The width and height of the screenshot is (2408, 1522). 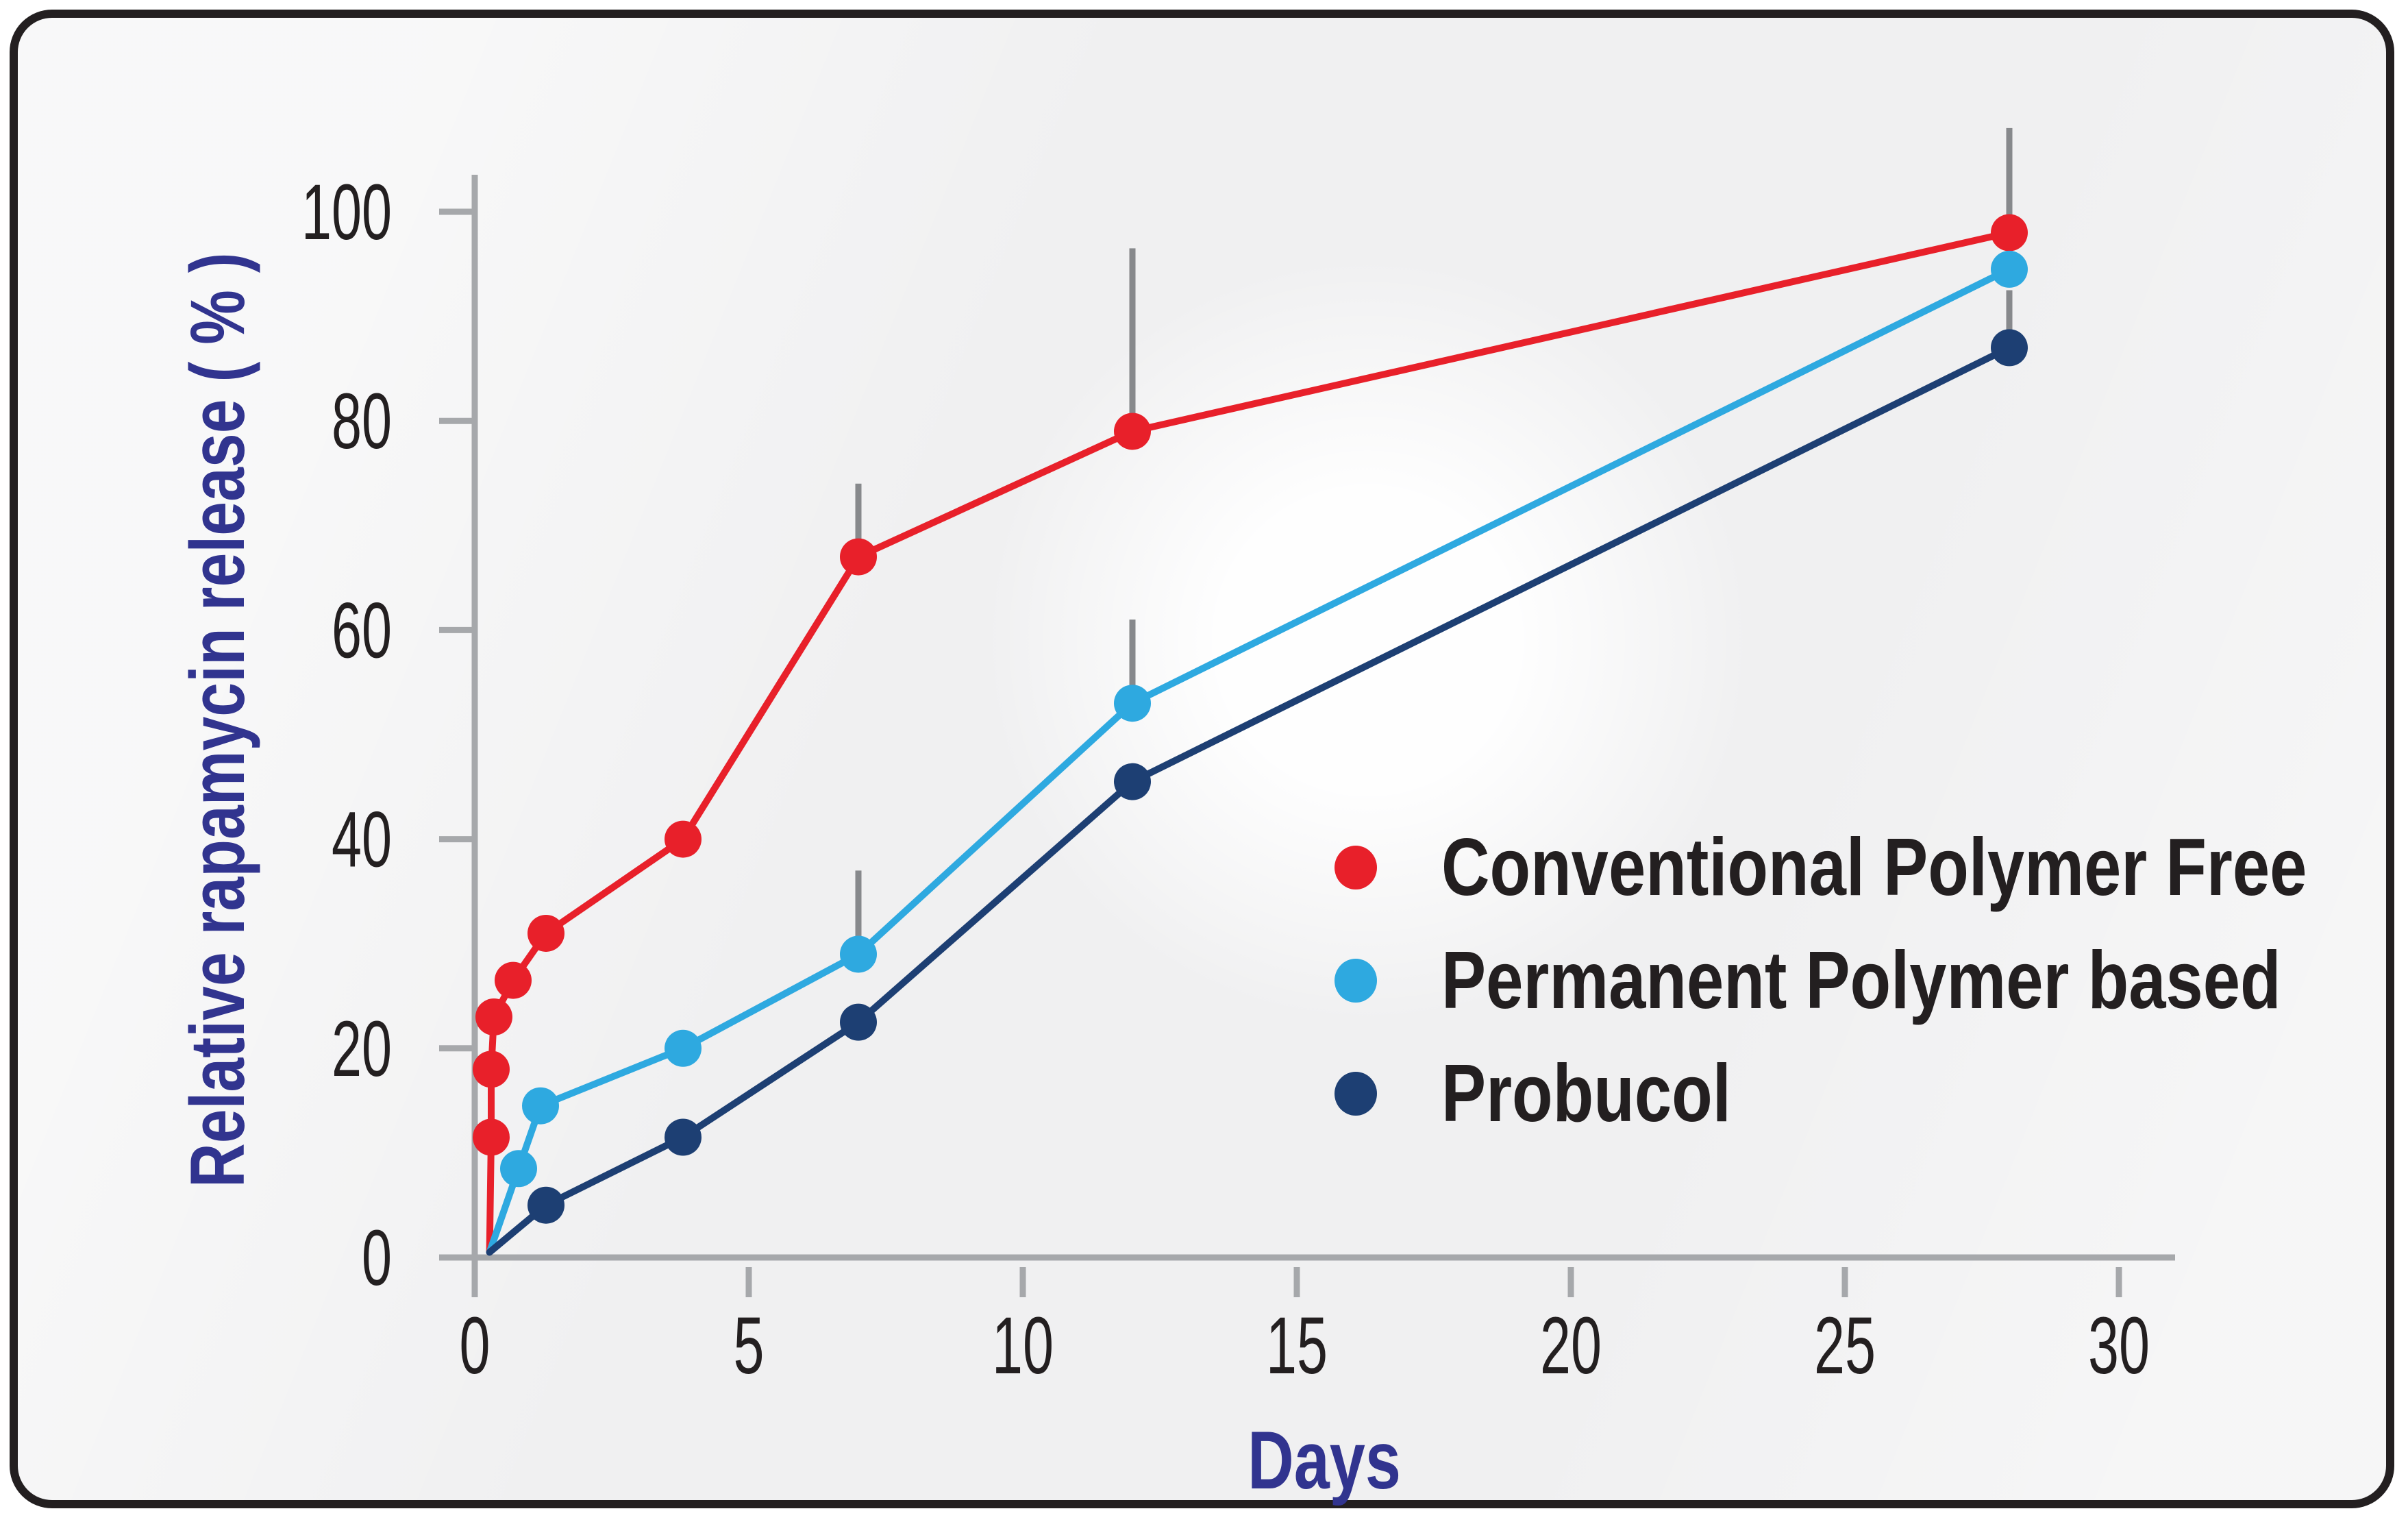 I want to click on x-tick-label: 20, so click(x=1571, y=1346).